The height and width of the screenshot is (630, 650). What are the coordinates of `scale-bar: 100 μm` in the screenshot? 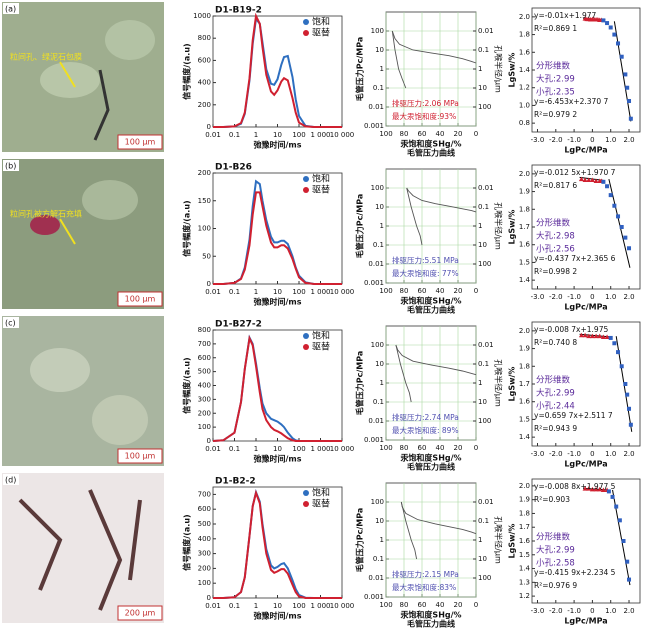 It's located at (140, 142).